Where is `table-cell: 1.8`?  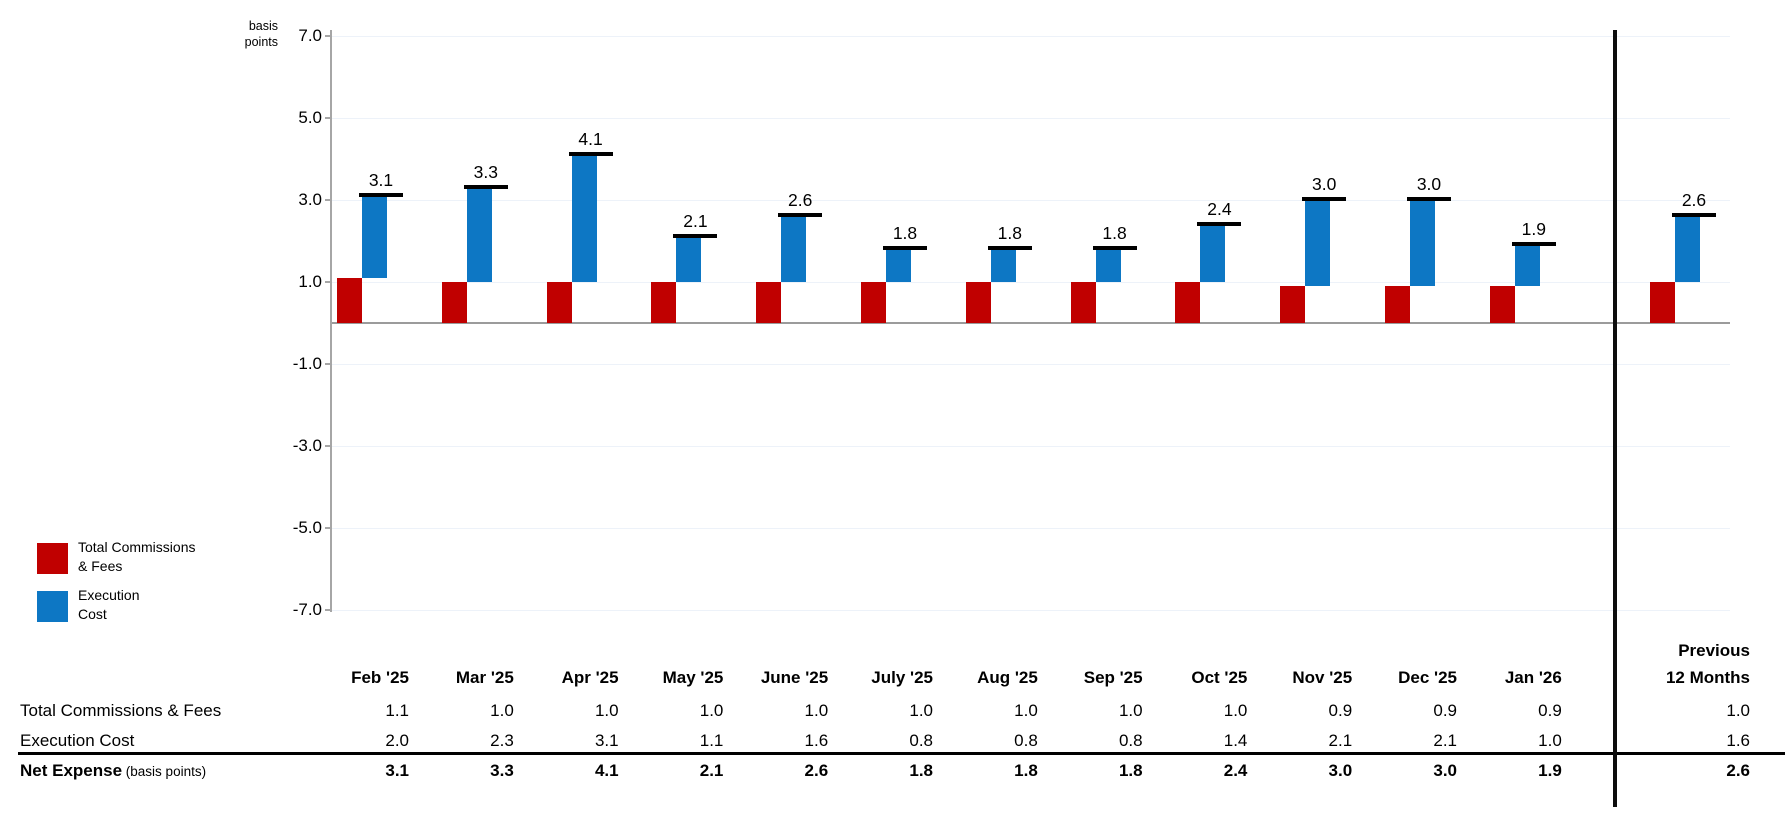 table-cell: 1.8 is located at coordinates (921, 770).